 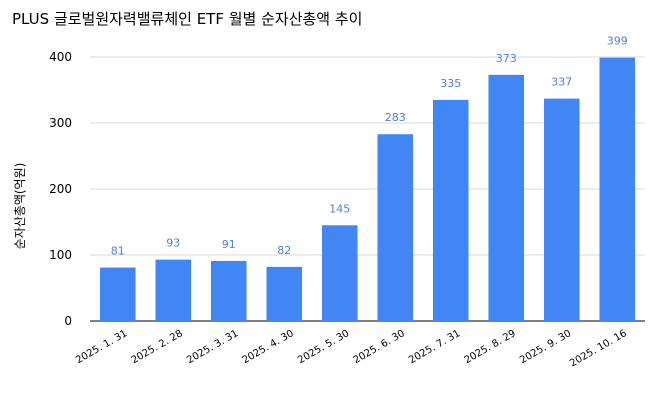 I want to click on x-tick-label: 2025. 7. 31, so click(x=434, y=347).